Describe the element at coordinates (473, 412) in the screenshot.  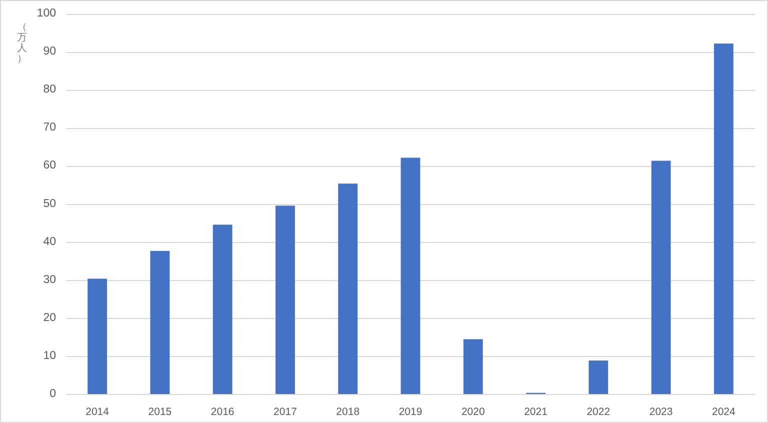
I see `x-tick-label: 2020` at that location.